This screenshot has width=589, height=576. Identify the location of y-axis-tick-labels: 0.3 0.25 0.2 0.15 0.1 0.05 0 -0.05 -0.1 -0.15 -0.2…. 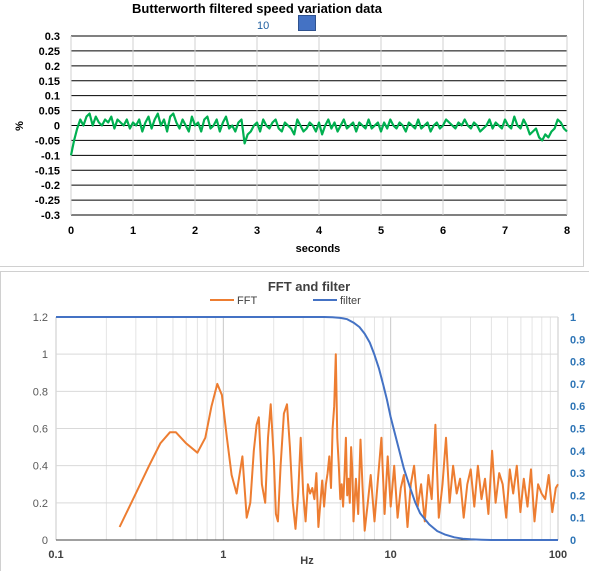
(47, 126).